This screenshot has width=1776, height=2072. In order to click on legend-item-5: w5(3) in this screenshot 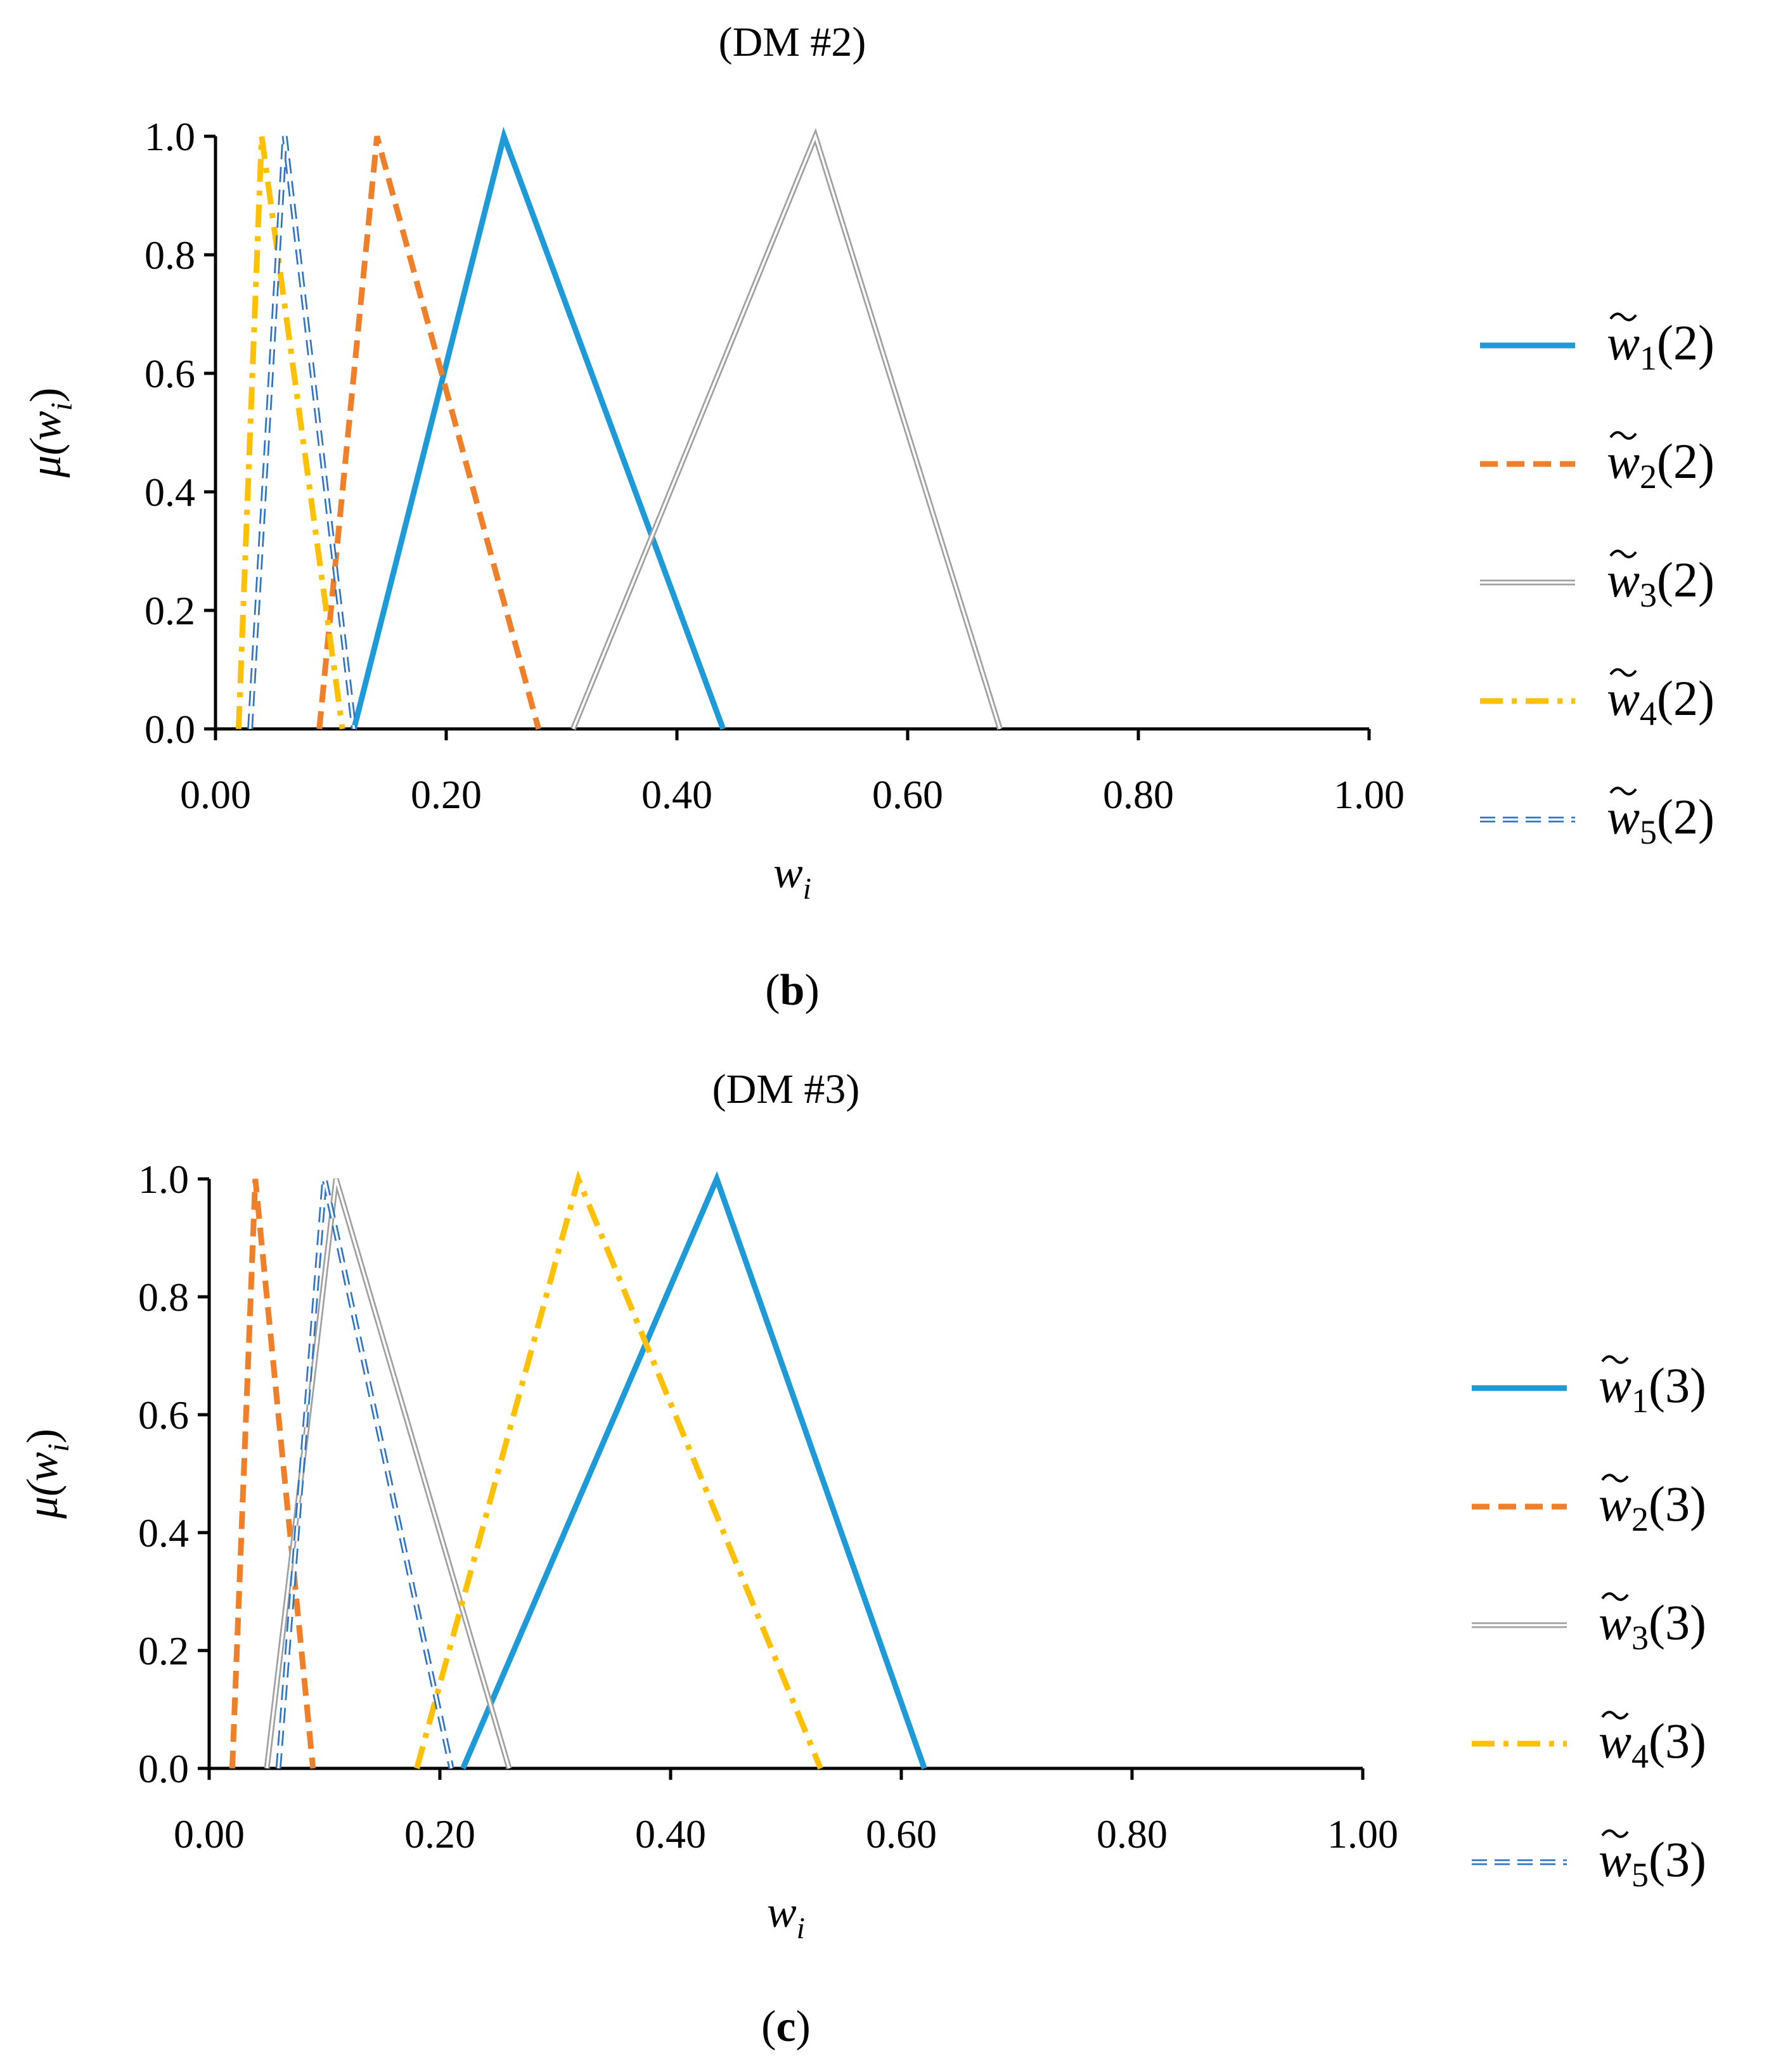, I will do `click(1589, 1861)`.